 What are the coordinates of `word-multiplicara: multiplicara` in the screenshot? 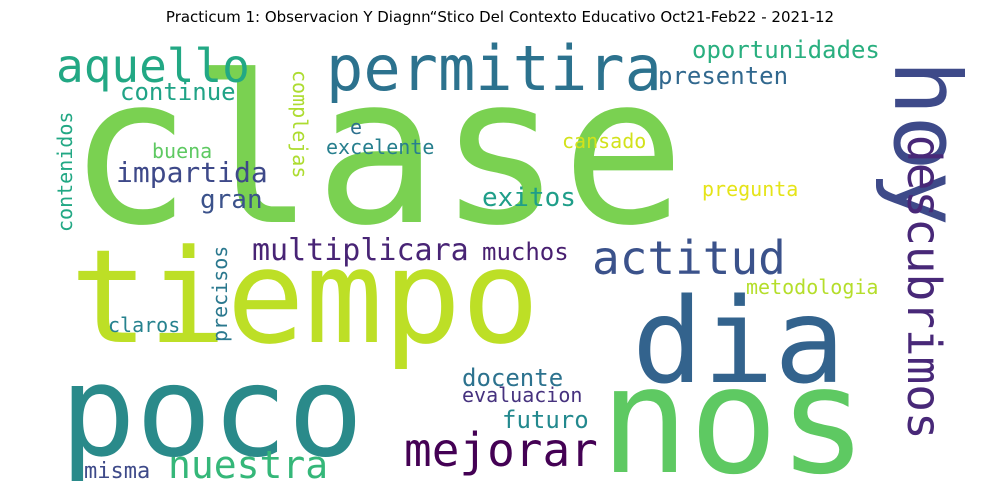 It's located at (360, 250).